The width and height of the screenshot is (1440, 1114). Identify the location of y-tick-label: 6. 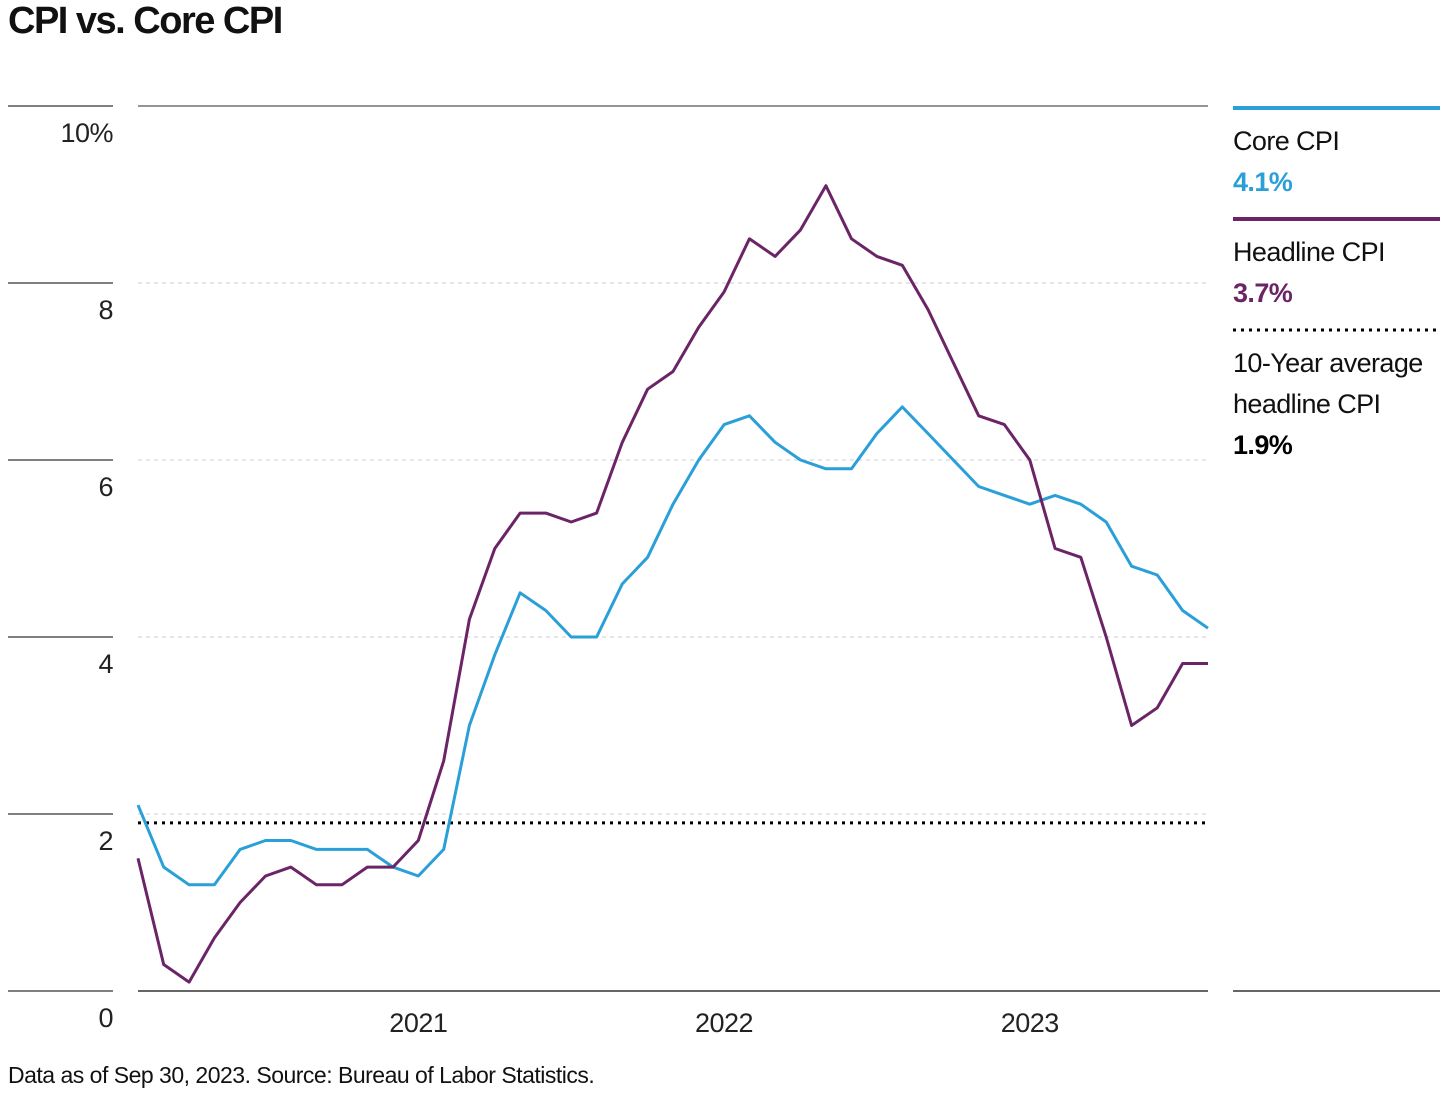
(105, 487).